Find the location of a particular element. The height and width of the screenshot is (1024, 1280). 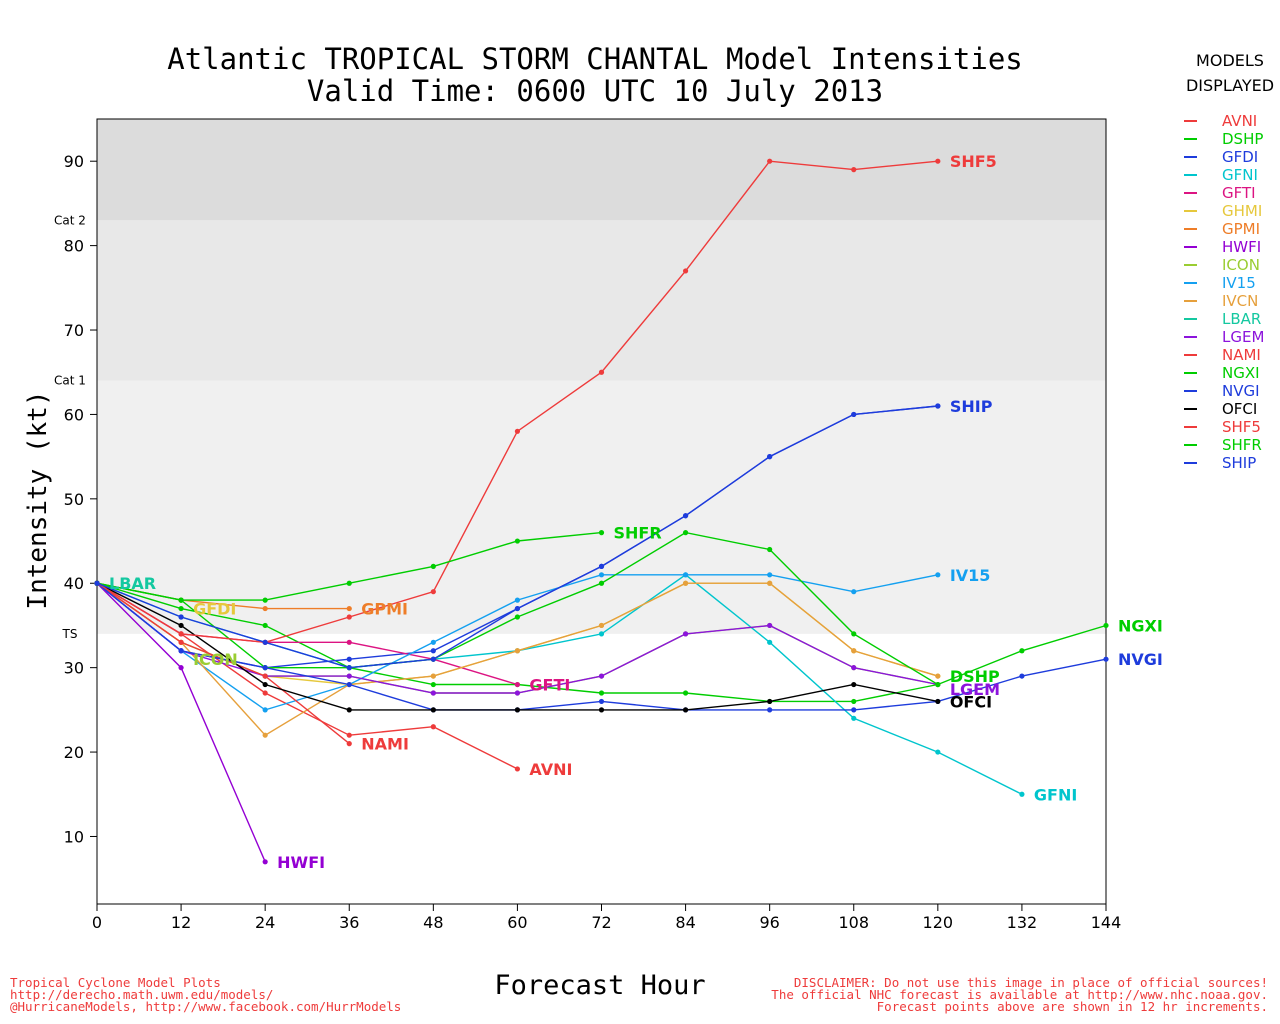

legend-label: NVGI is located at coordinates (1241, 391).